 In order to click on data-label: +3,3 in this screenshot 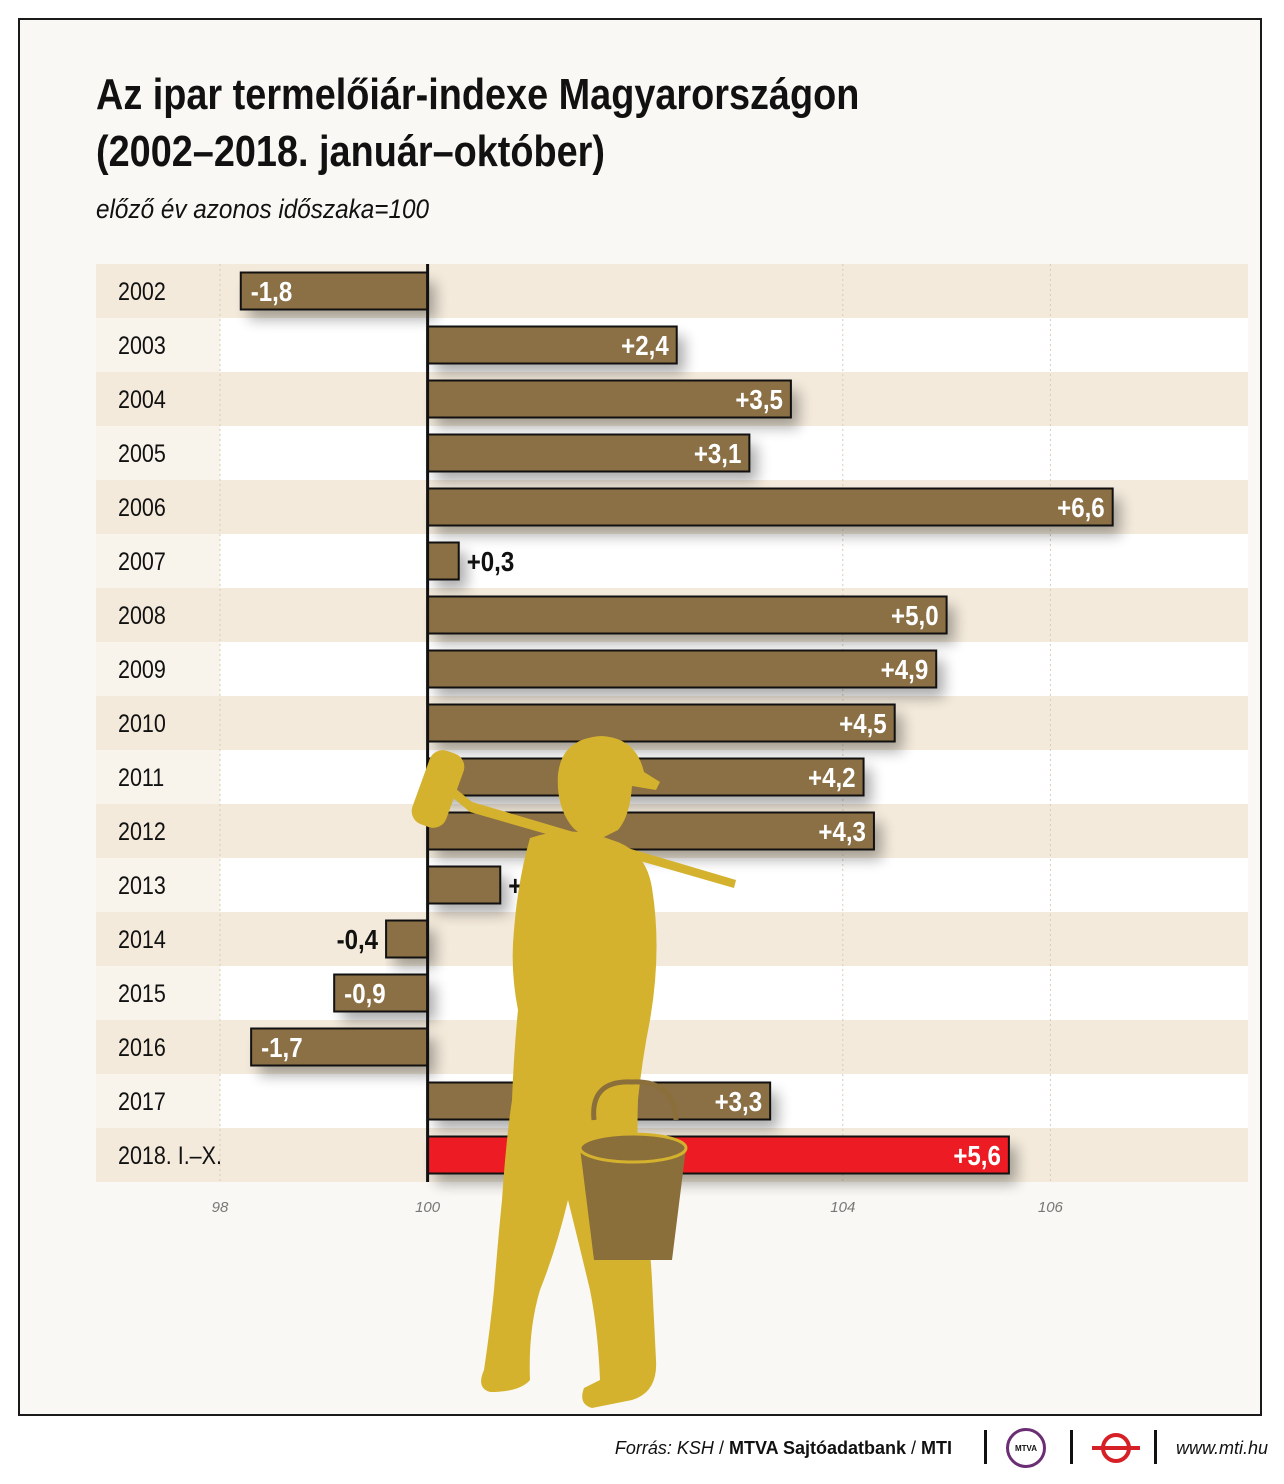, I will do `click(739, 1101)`.